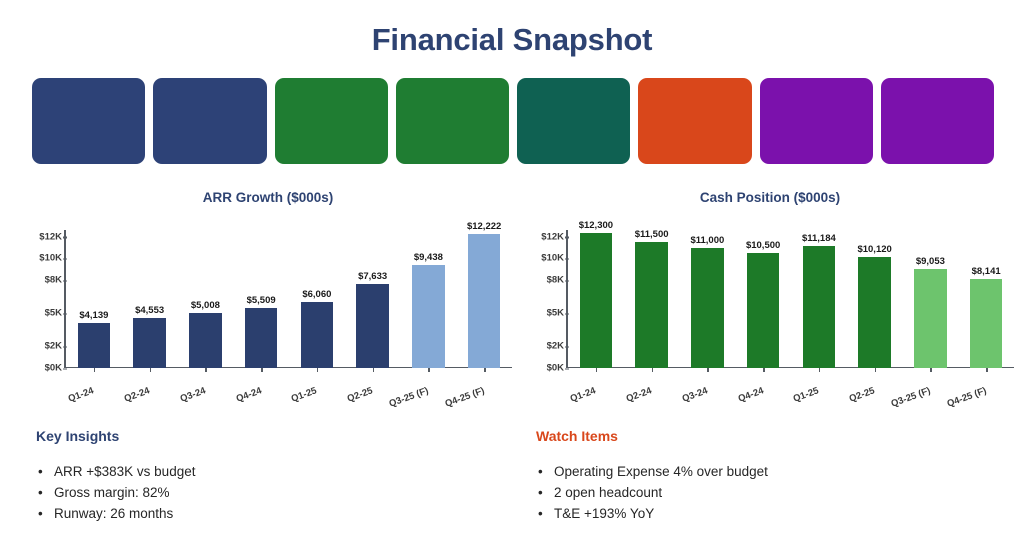 The width and height of the screenshot is (1024, 556). Describe the element at coordinates (360, 395) in the screenshot. I see `x-axis-tick-label: Q2-25` at that location.